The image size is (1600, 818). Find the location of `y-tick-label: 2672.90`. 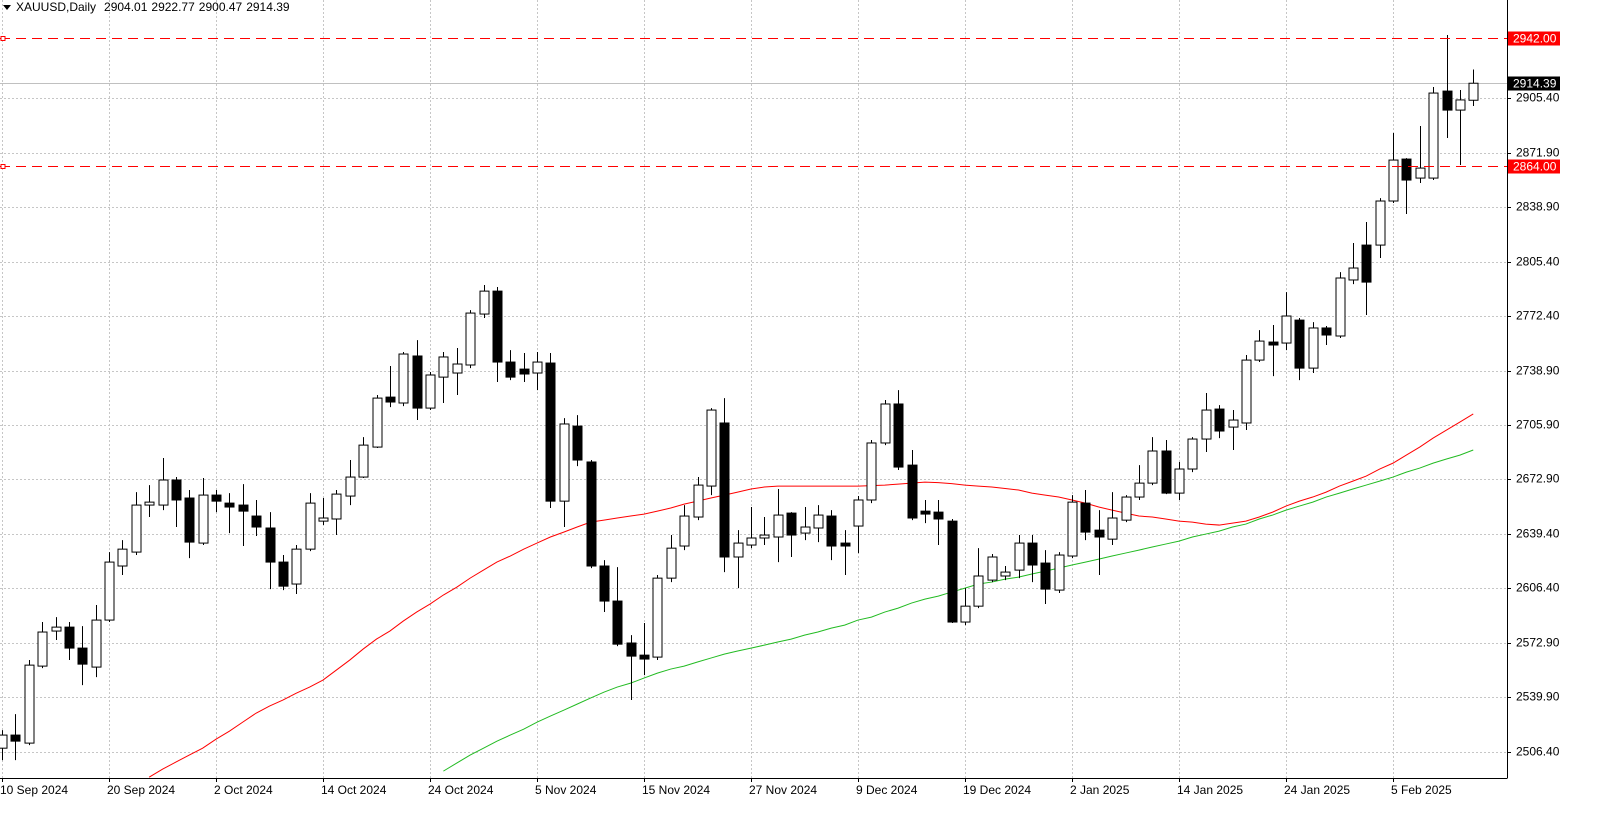

y-tick-label: 2672.90 is located at coordinates (1538, 479).